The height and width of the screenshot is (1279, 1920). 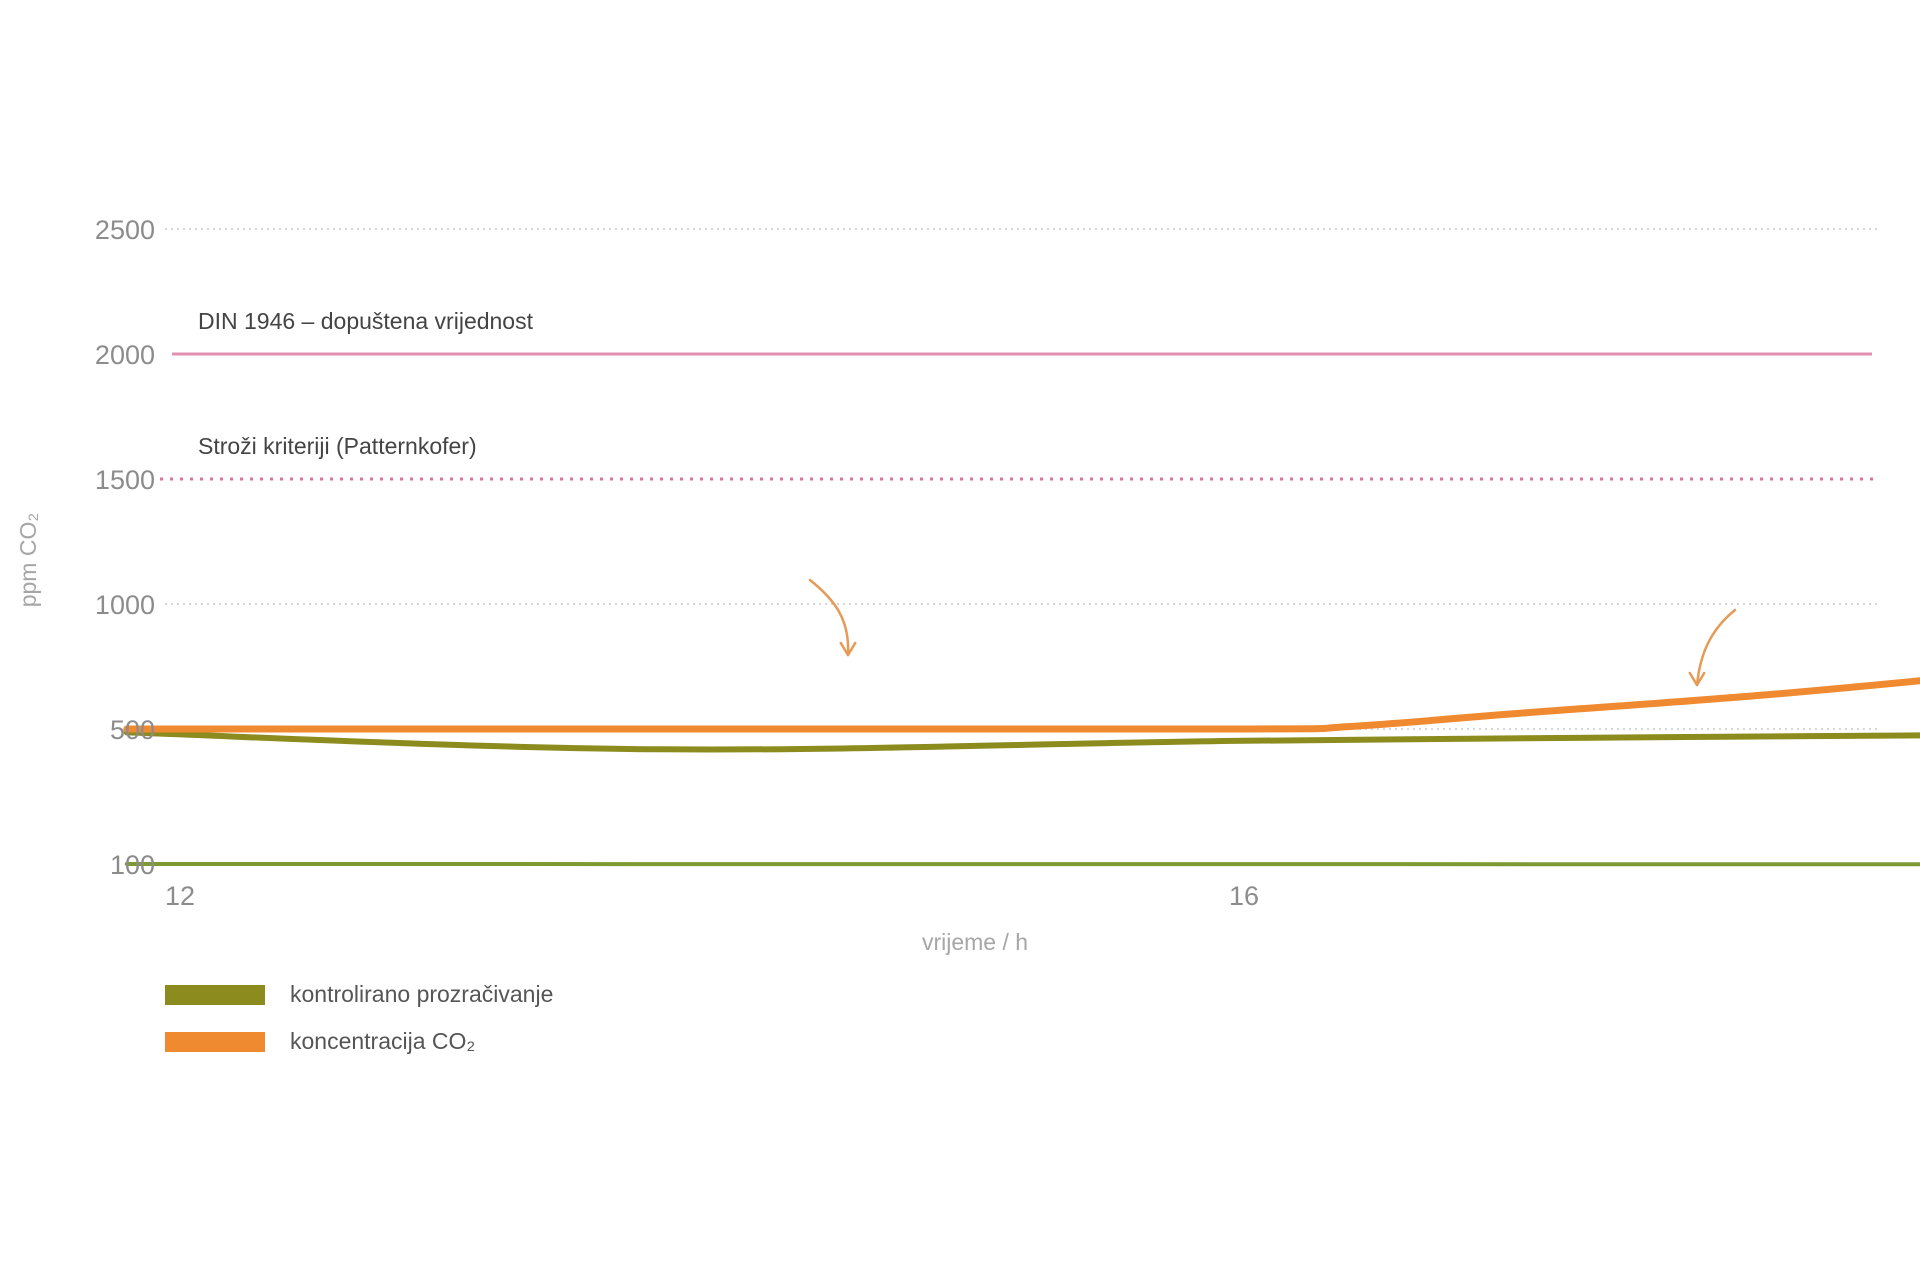 What do you see at coordinates (132, 865) in the screenshot?
I see `y-tick-100: 100` at bounding box center [132, 865].